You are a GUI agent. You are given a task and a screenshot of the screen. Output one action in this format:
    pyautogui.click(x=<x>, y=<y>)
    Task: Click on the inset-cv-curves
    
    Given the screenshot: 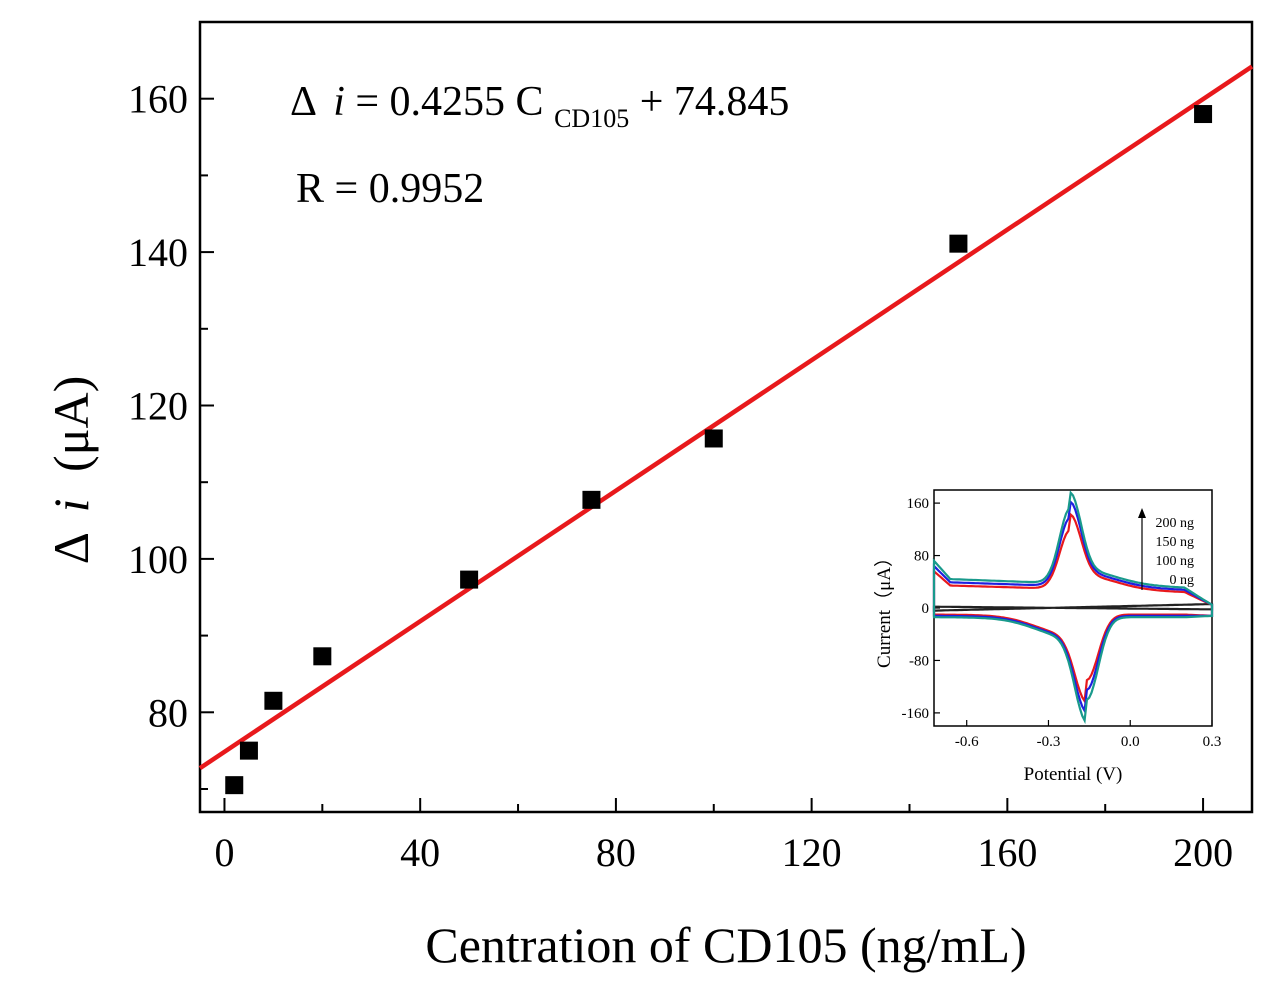 What is the action you would take?
    pyautogui.click(x=1073, y=607)
    